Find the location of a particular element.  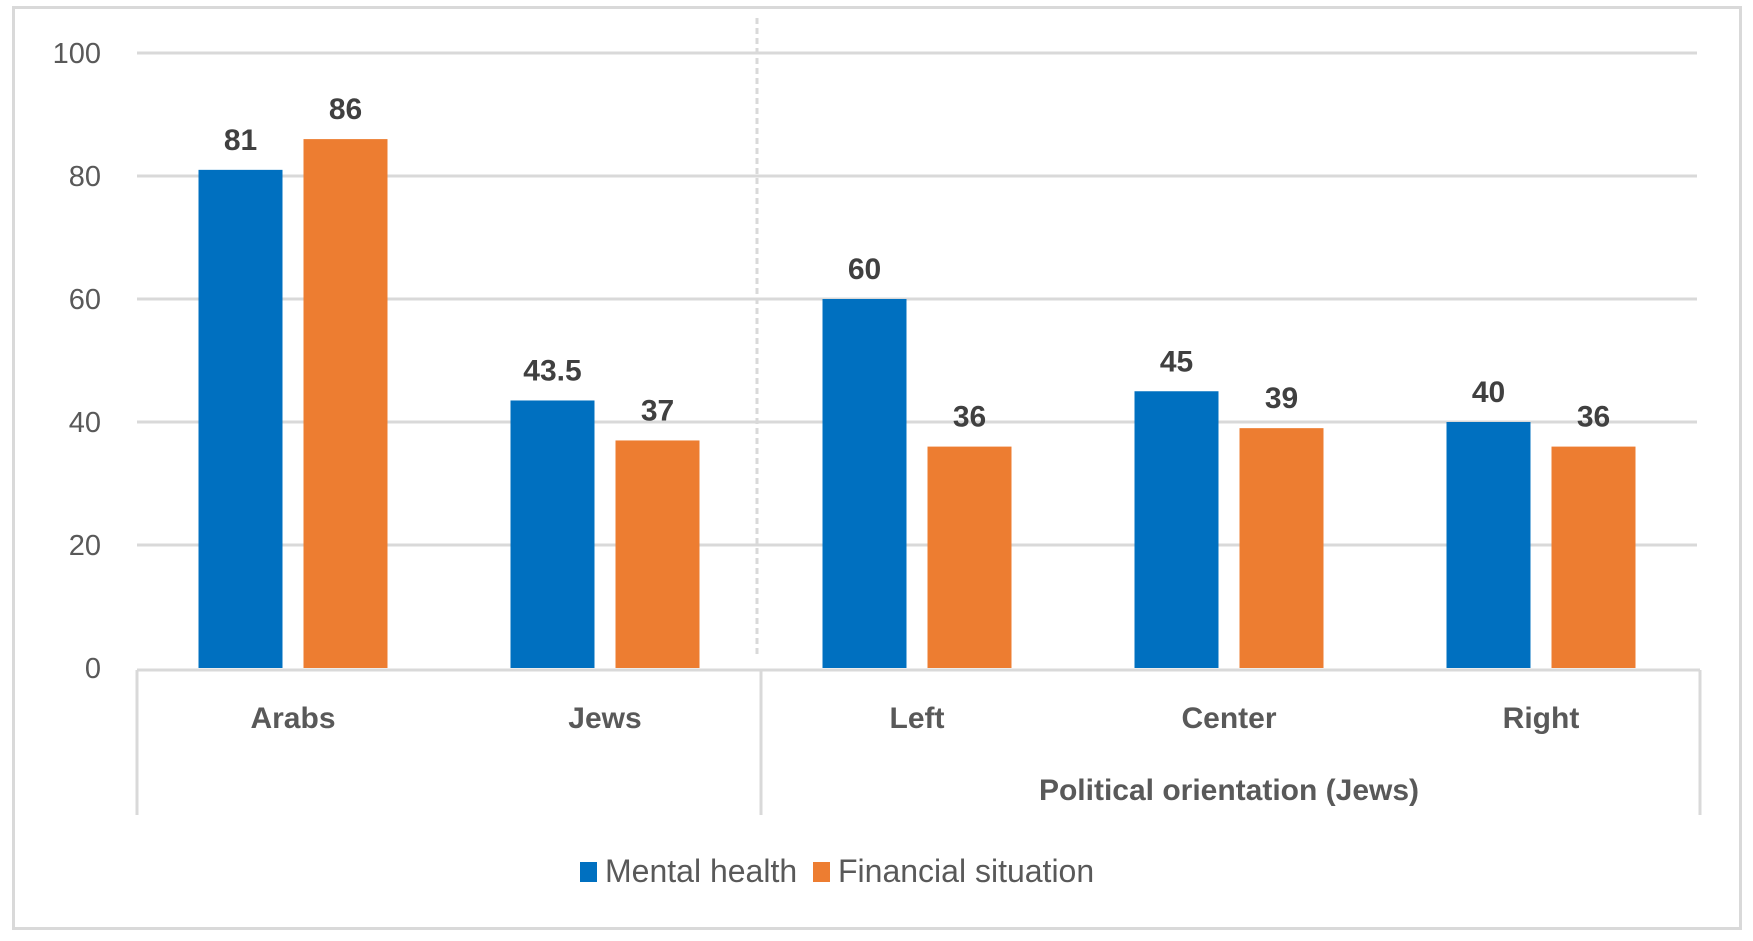

x-axis is located at coordinates (918, 741).